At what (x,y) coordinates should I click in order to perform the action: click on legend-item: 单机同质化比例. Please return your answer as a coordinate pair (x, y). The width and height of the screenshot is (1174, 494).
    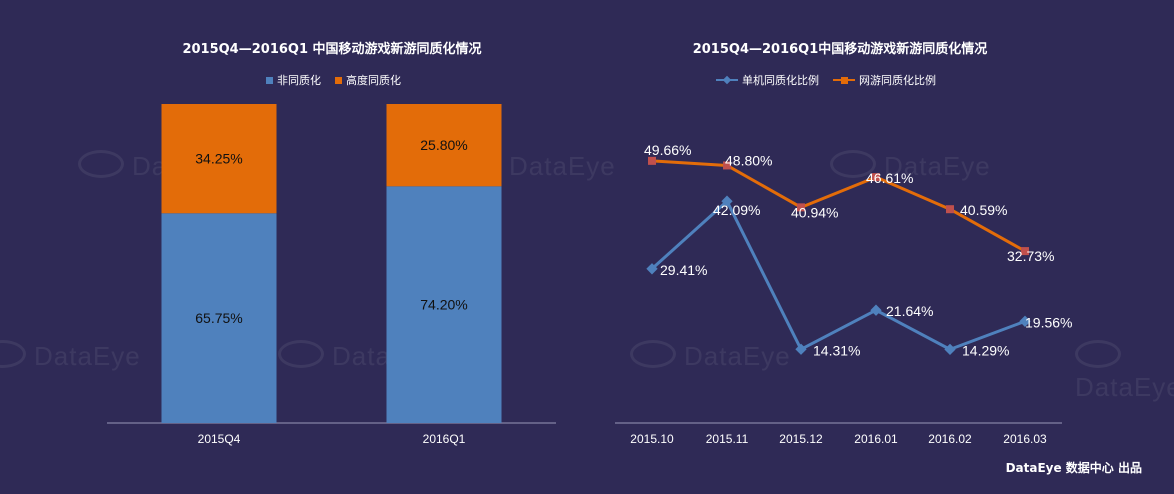
    Looking at the image, I should click on (767, 80).